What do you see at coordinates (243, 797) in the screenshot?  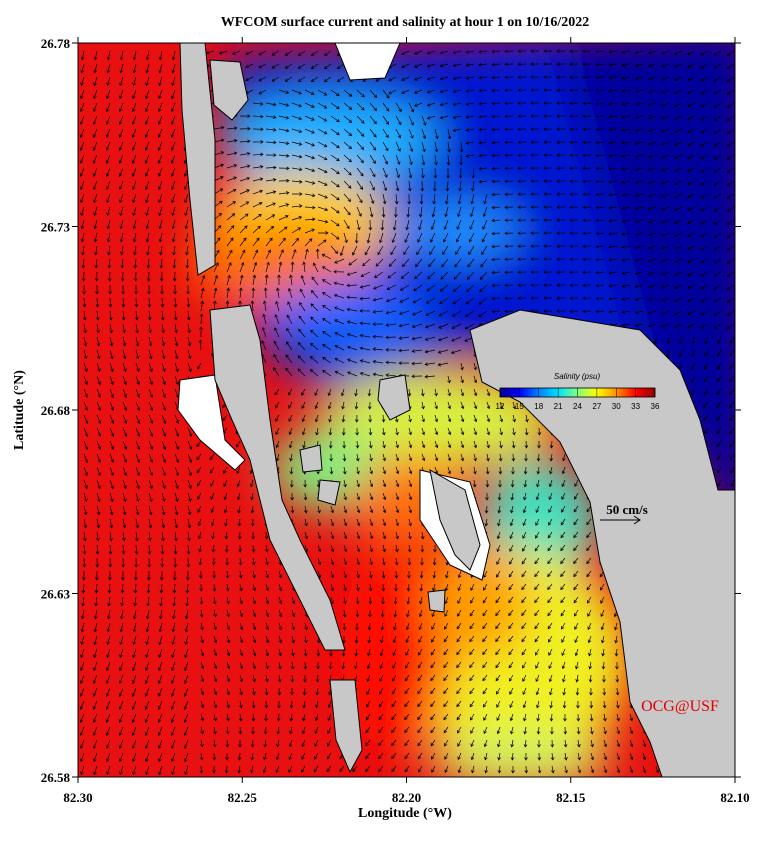 I see `x-tick-label: 82.25` at bounding box center [243, 797].